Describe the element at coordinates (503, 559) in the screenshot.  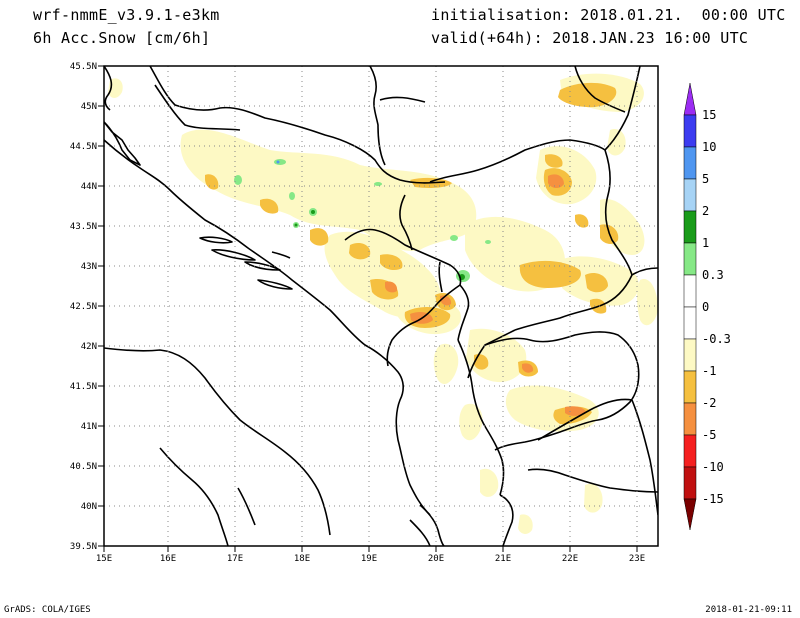
I see `lon-label: 21E` at that location.